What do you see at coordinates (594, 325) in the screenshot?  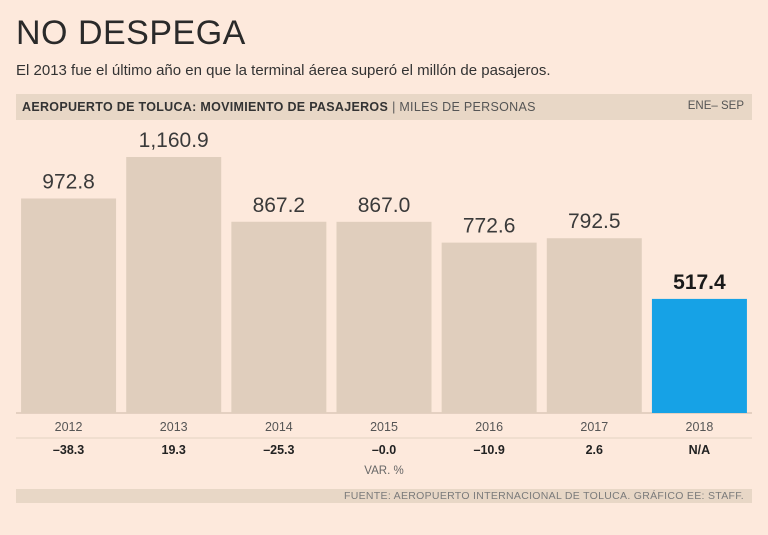 I see `bar-2017` at bounding box center [594, 325].